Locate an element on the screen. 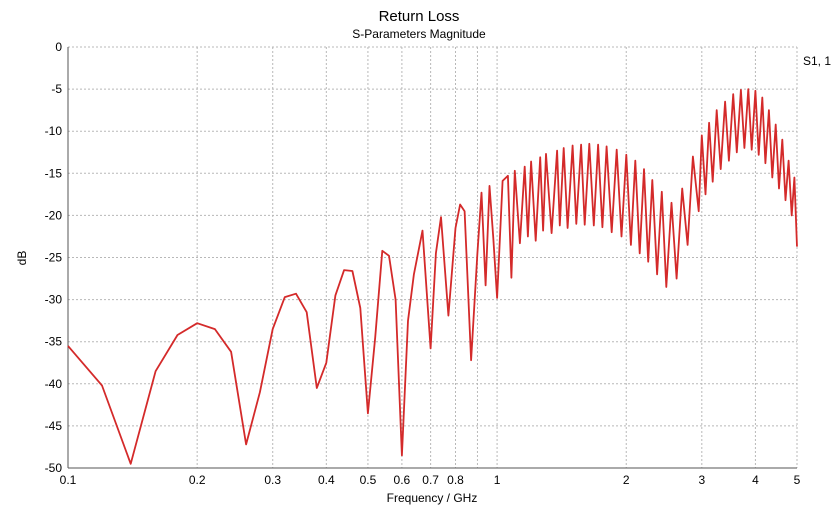  x-tick-label: 2 is located at coordinates (626, 480).